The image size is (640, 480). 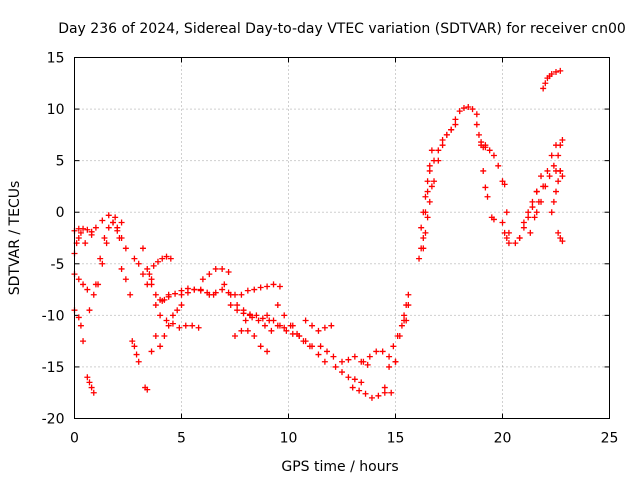 I want to click on y-tick-label: -10, so click(x=53, y=316).